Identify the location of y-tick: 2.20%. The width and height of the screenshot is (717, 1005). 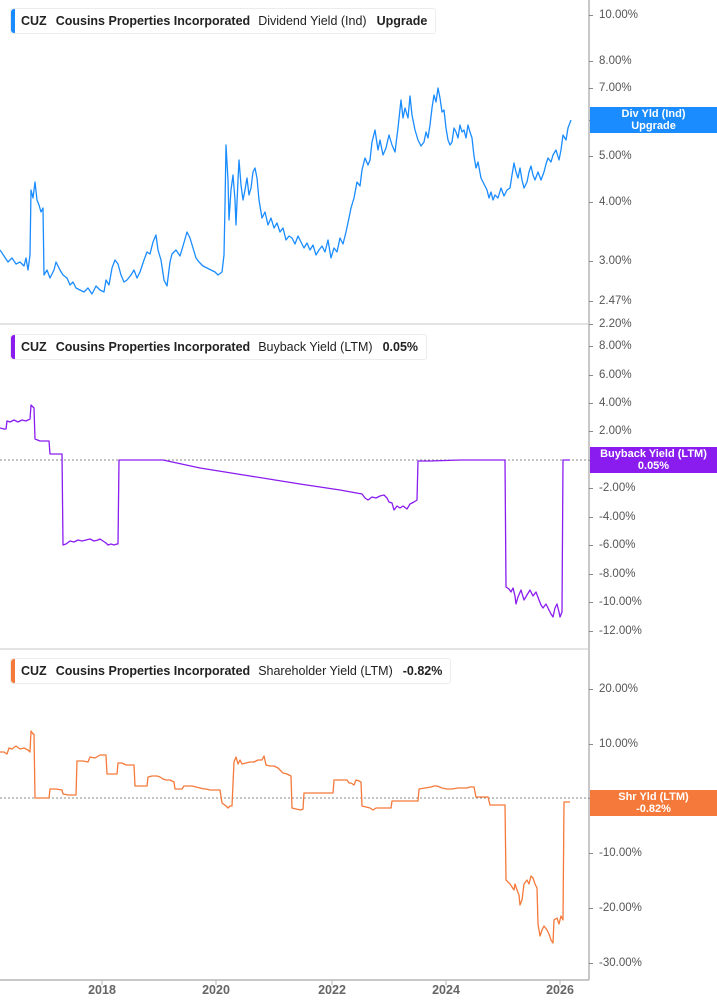
(615, 324).